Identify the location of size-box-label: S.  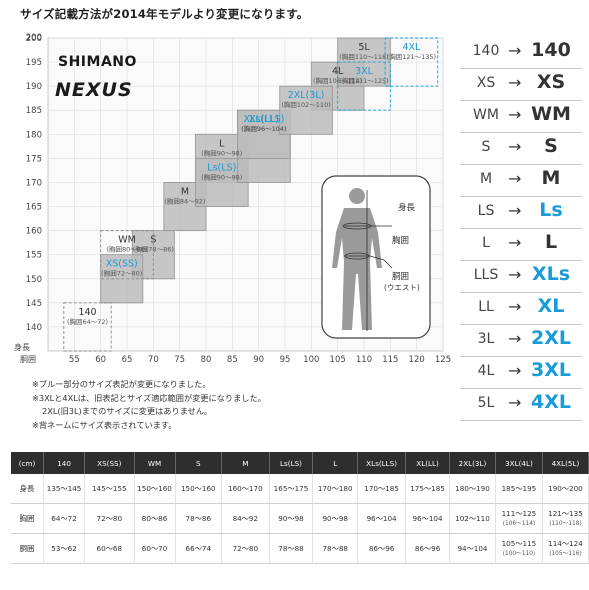
(153, 240).